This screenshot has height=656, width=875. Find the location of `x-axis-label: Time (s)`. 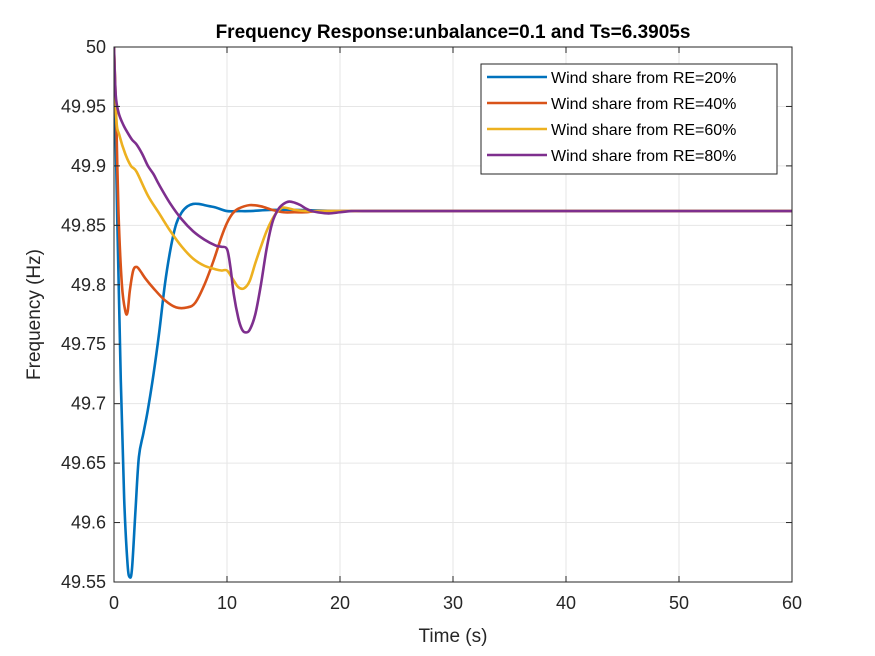

x-axis-label: Time (s) is located at coordinates (453, 636).